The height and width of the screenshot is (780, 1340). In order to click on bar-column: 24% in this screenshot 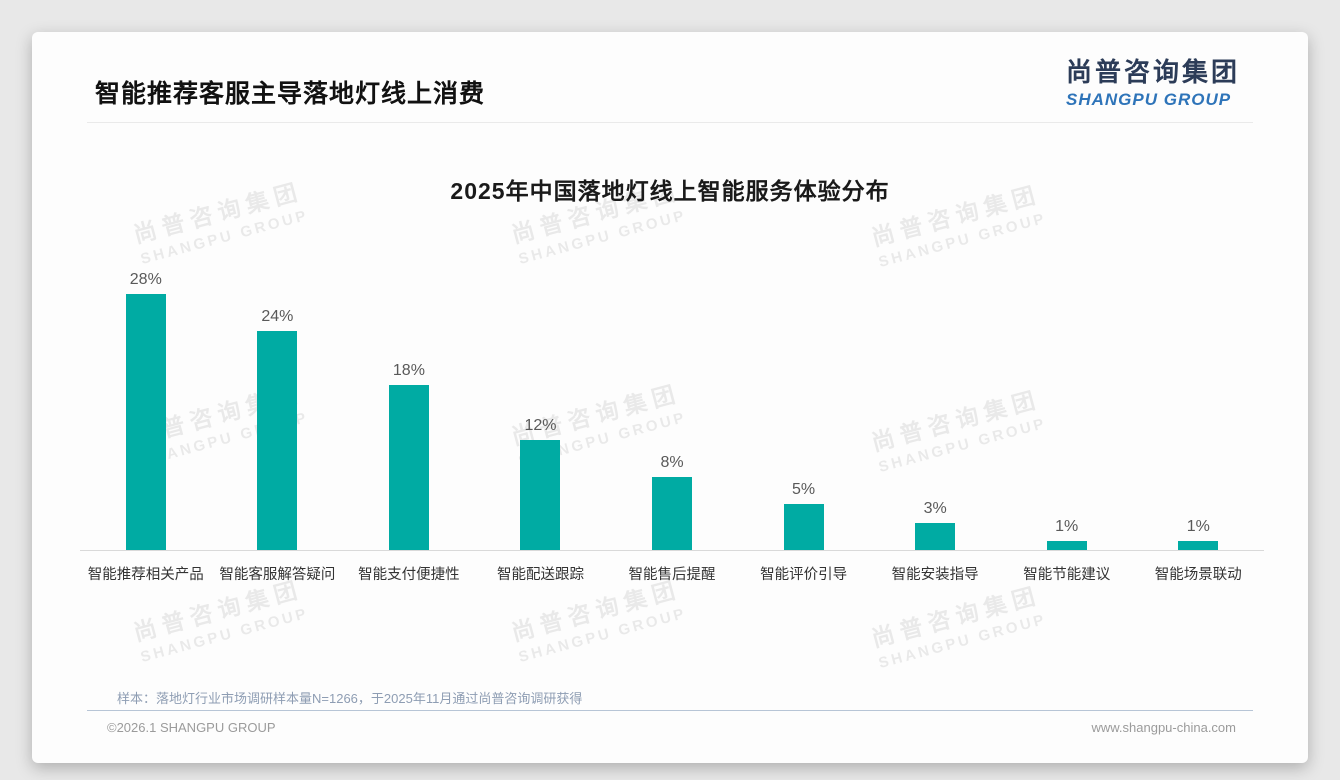, I will do `click(278, 429)`.